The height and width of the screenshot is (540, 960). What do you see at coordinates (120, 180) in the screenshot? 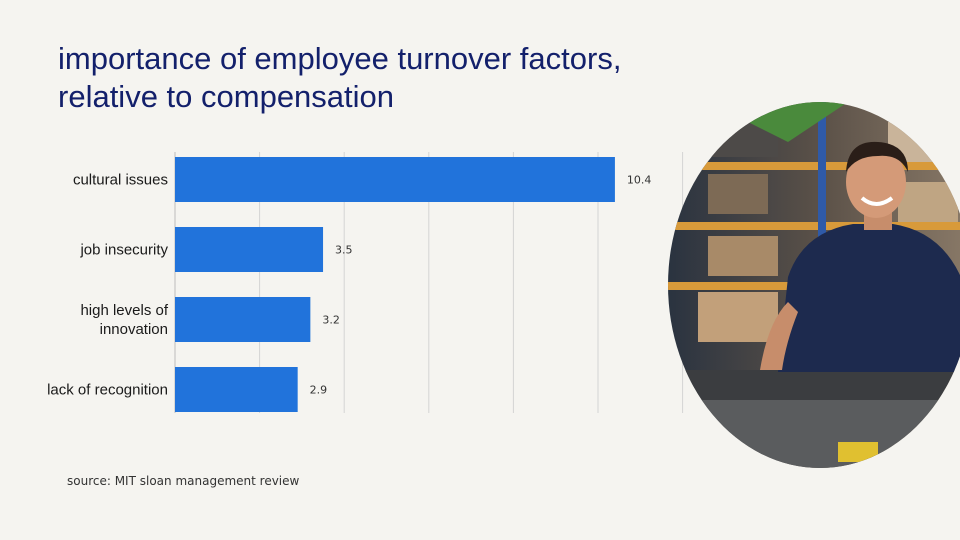
I see `category-label: cultural issues` at bounding box center [120, 180].